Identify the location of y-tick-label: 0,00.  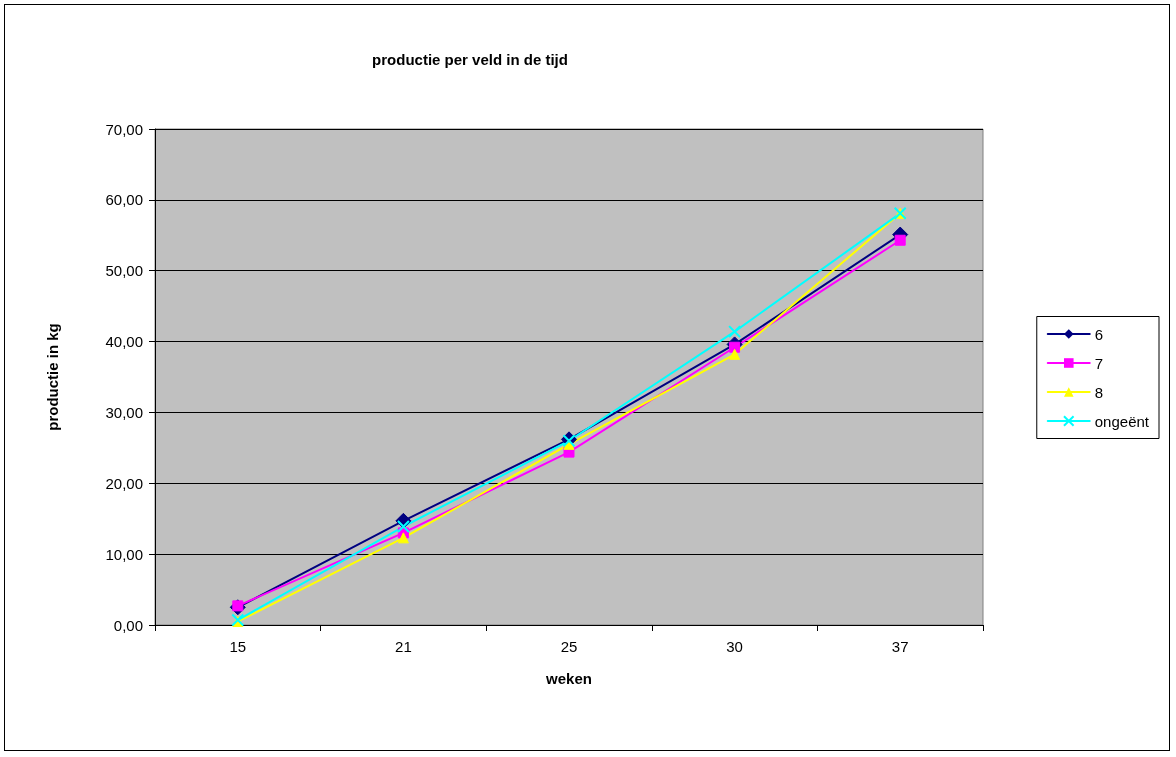
(128, 625).